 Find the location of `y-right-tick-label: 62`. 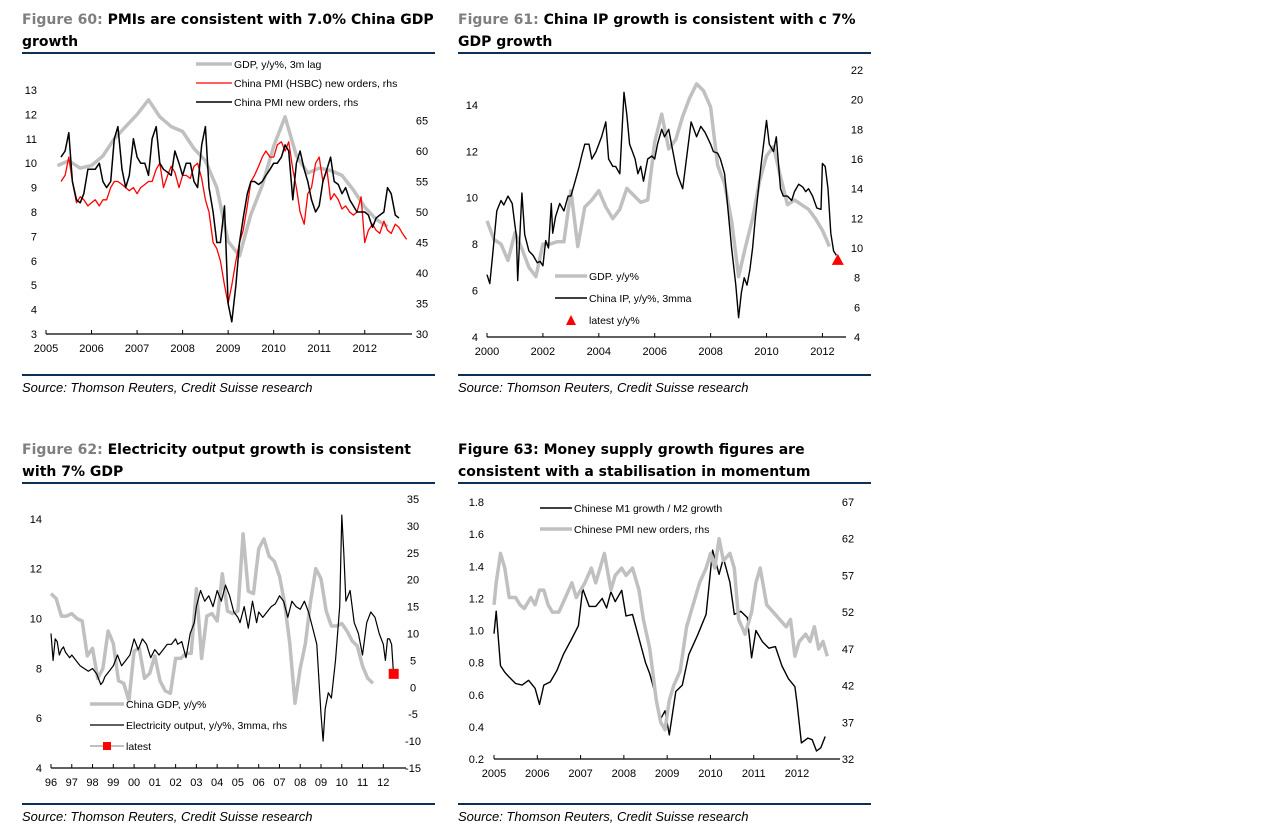

y-right-tick-label: 62 is located at coordinates (848, 540).